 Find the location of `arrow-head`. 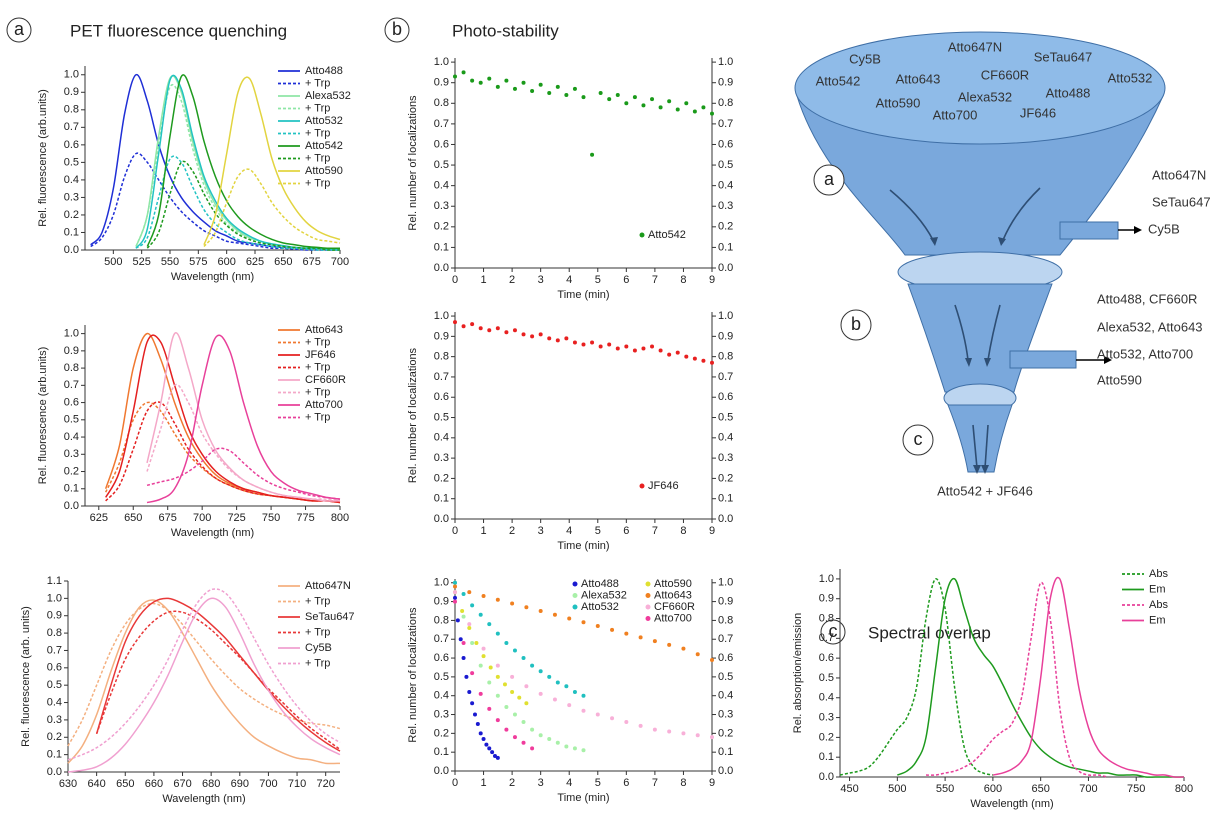

arrow-head is located at coordinates (1138, 230).